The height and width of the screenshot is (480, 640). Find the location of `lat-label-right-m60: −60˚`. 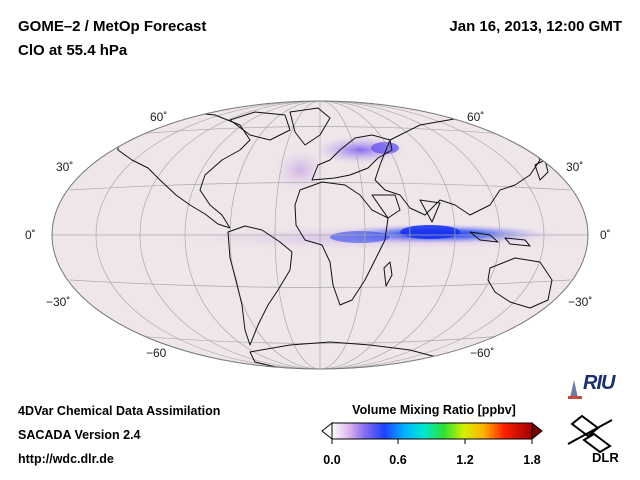

lat-label-right-m60: −60˚ is located at coordinates (482, 353).